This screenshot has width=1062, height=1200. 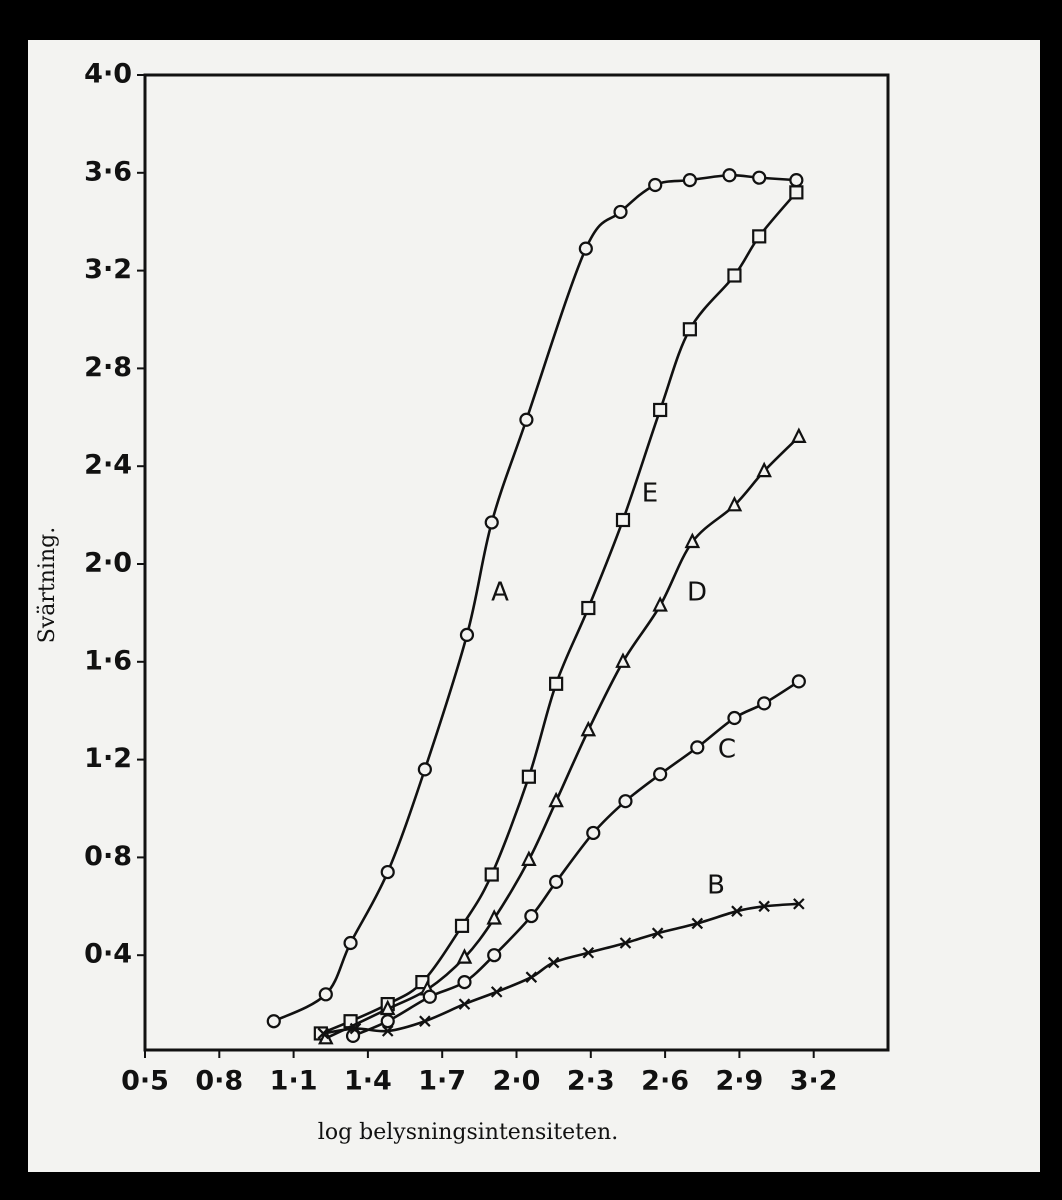 What do you see at coordinates (814, 1081) in the screenshot?
I see `x-tick-label: 3·2` at bounding box center [814, 1081].